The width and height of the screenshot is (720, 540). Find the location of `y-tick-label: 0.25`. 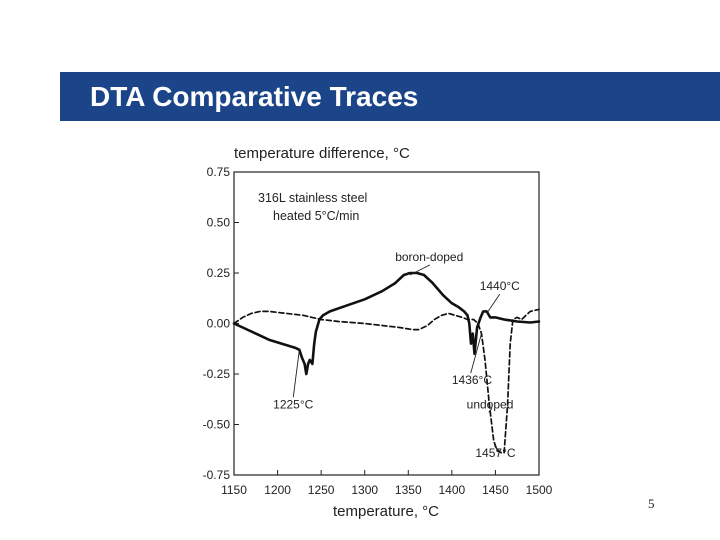

y-tick-label: 0.25 is located at coordinates (219, 273).